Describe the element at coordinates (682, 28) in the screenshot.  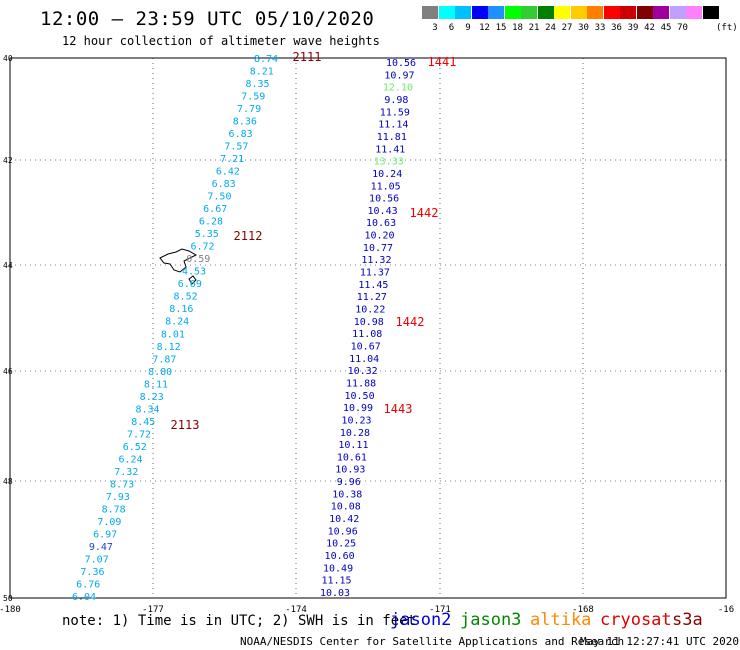
I see `scale-tick: 70` at that location.